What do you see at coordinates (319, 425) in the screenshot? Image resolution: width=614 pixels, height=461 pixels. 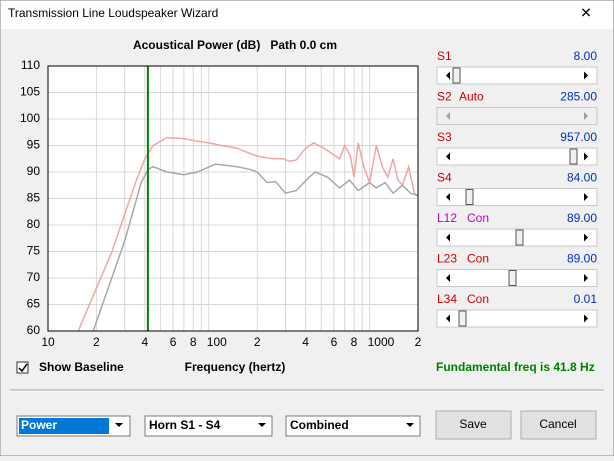 I see `combo-text: Combined` at bounding box center [319, 425].